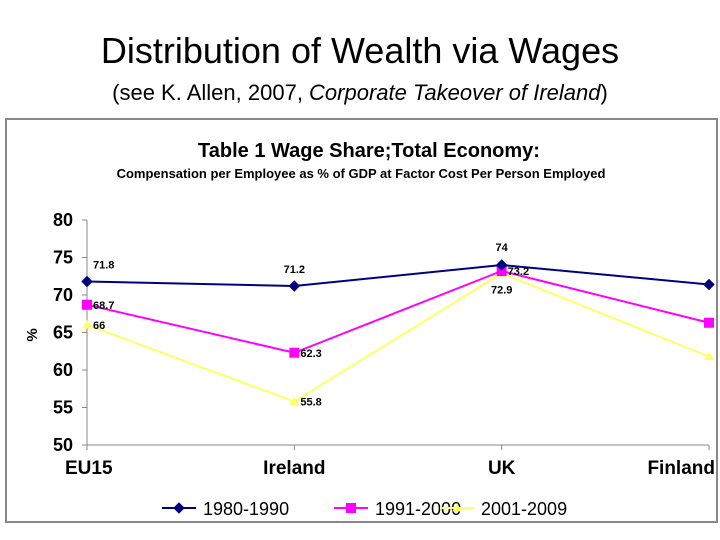 The height and width of the screenshot is (540, 720). What do you see at coordinates (89, 468) in the screenshot?
I see `x-tick-label: EU15` at bounding box center [89, 468].